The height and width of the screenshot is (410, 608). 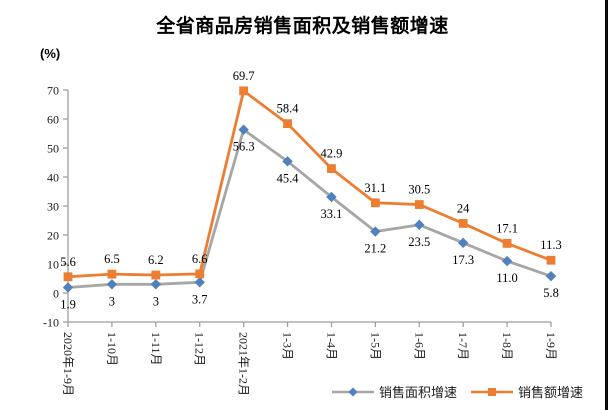 I want to click on data-label: 30.5, so click(x=419, y=190).